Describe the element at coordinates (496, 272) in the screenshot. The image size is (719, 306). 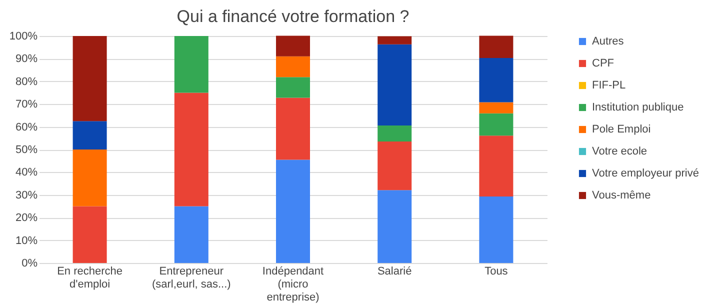
I see `x-tick-label: Tous` at that location.